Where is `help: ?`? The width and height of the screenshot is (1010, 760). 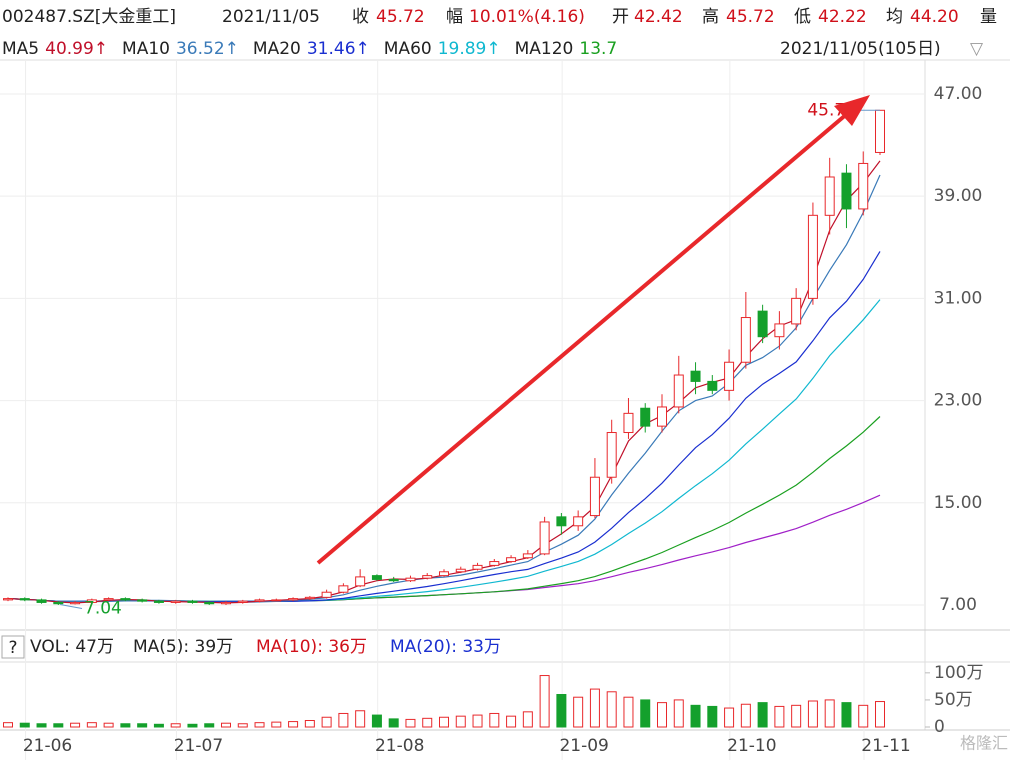
help: ? is located at coordinates (12, 648).